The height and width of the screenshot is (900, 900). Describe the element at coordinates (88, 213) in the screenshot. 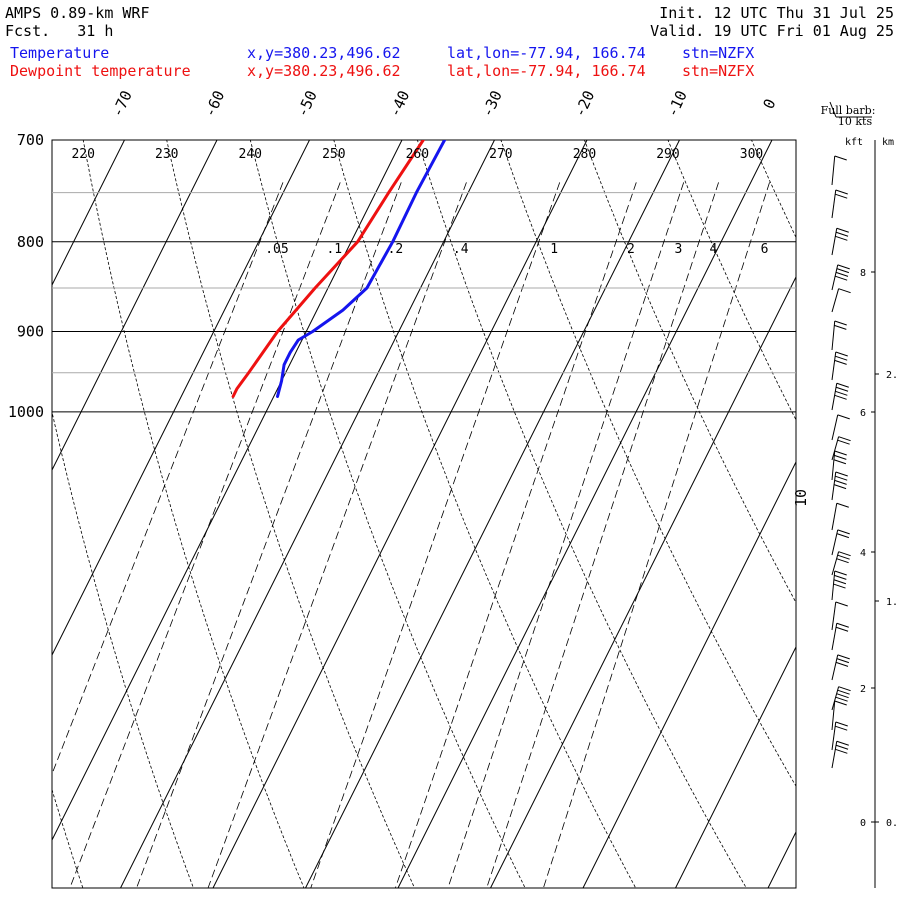

I see `isotherm-line` at that location.